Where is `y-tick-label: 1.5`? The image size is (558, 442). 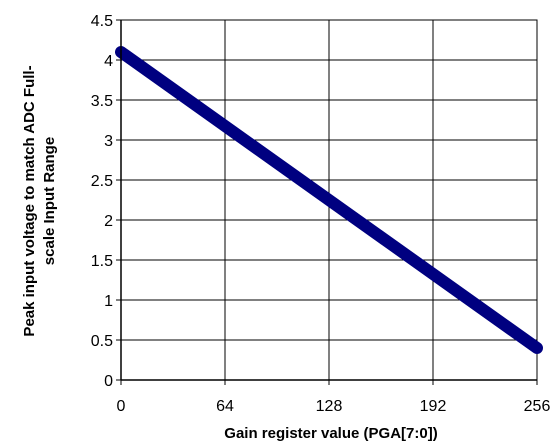
y-tick-label: 1.5 is located at coordinates (102, 261).